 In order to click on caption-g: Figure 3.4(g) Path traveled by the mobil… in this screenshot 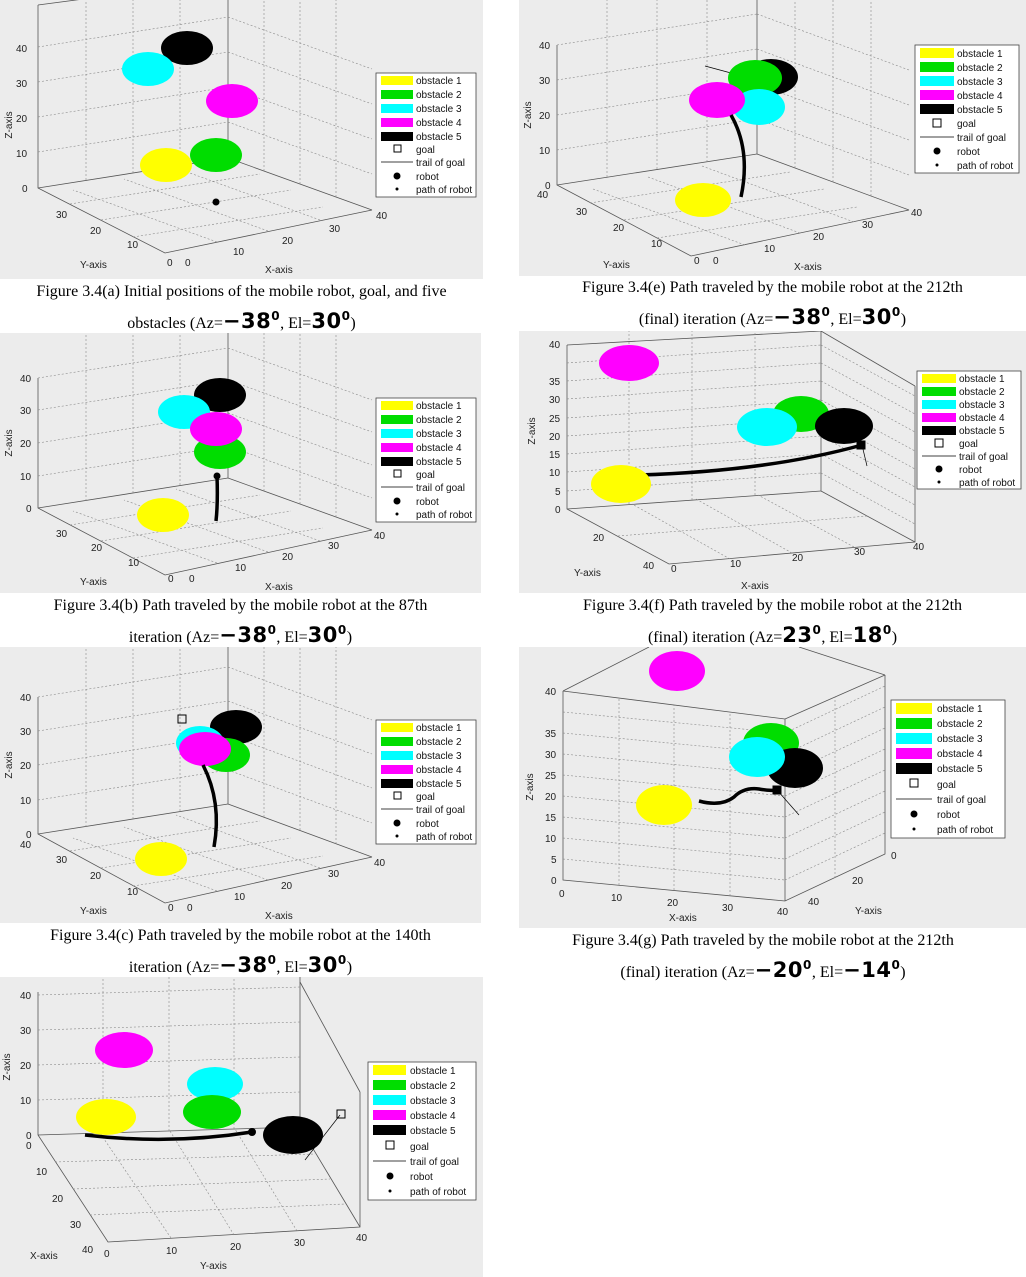, I will do `click(763, 957)`.